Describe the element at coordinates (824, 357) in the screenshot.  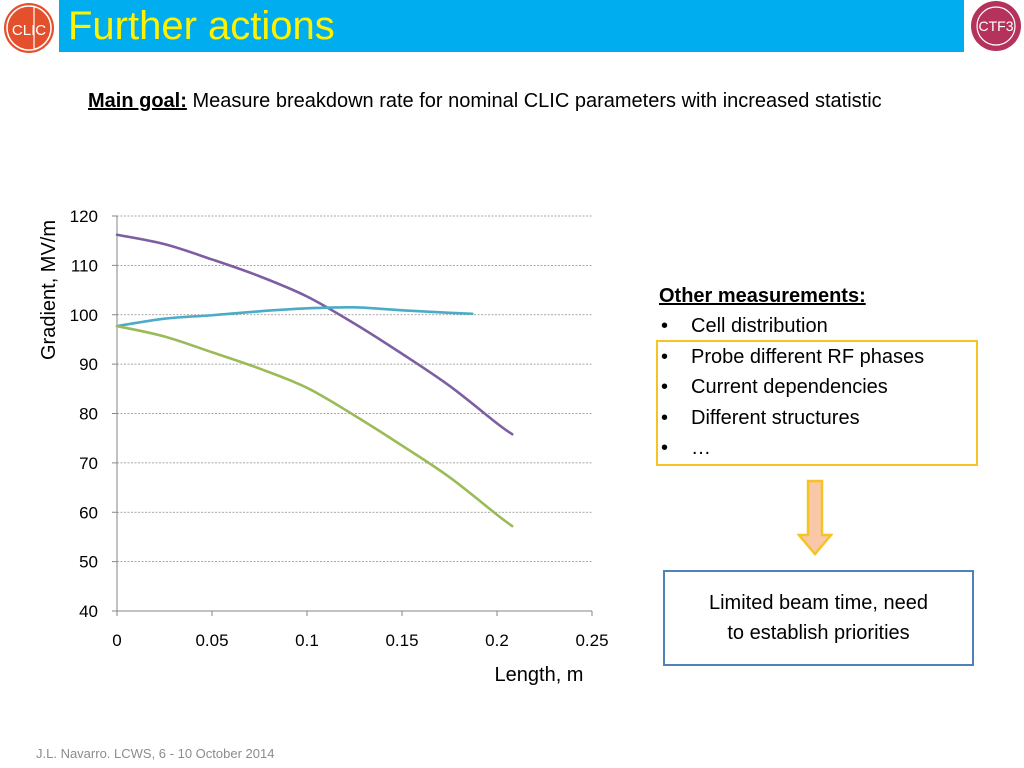
I see `list-item: • Probe different RF phases` at that location.